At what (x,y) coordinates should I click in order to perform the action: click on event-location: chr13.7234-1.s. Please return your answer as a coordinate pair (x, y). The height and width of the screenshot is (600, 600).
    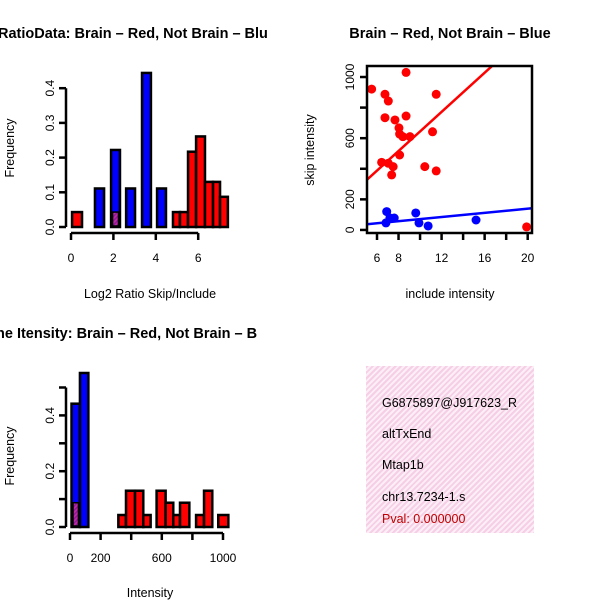
    Looking at the image, I should click on (424, 497).